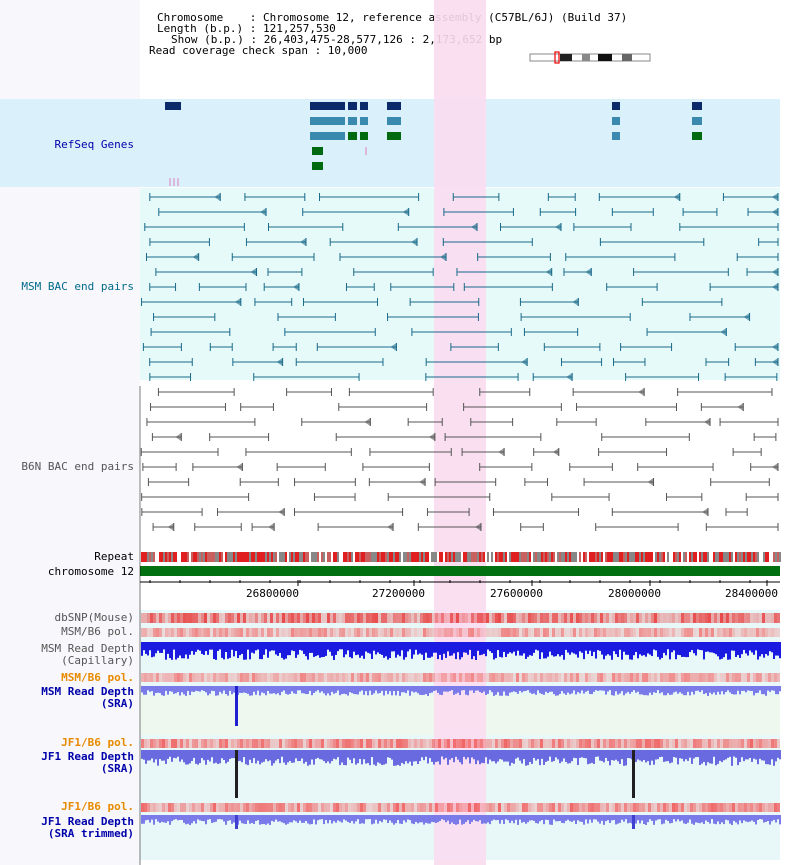  What do you see at coordinates (97, 631) in the screenshot?
I see `msm-b6-pol-label-1: MSM/B6 pol.` at bounding box center [97, 631].